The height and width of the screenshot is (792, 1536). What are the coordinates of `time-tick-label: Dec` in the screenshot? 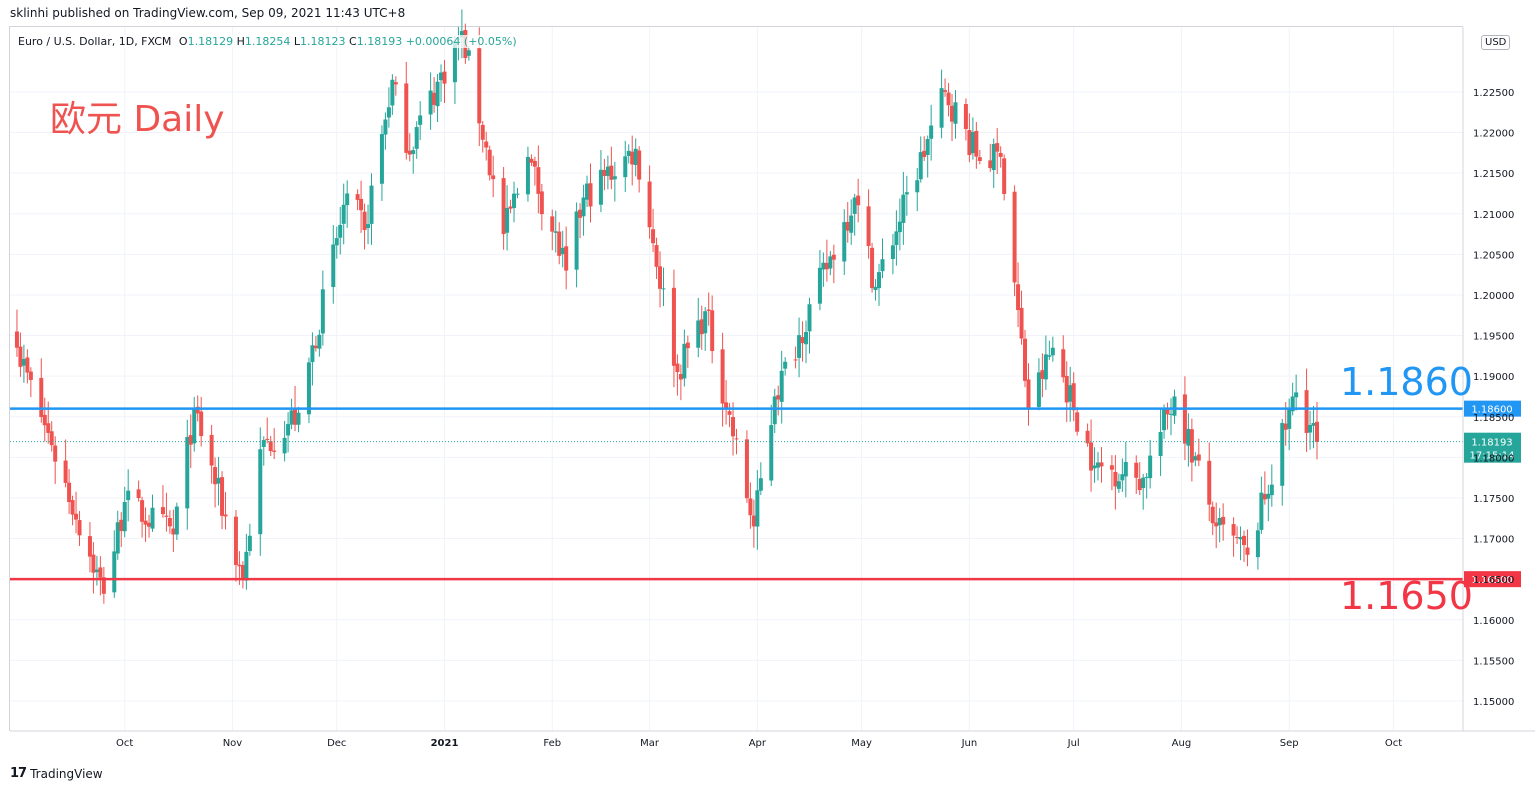 It's located at (336, 743).